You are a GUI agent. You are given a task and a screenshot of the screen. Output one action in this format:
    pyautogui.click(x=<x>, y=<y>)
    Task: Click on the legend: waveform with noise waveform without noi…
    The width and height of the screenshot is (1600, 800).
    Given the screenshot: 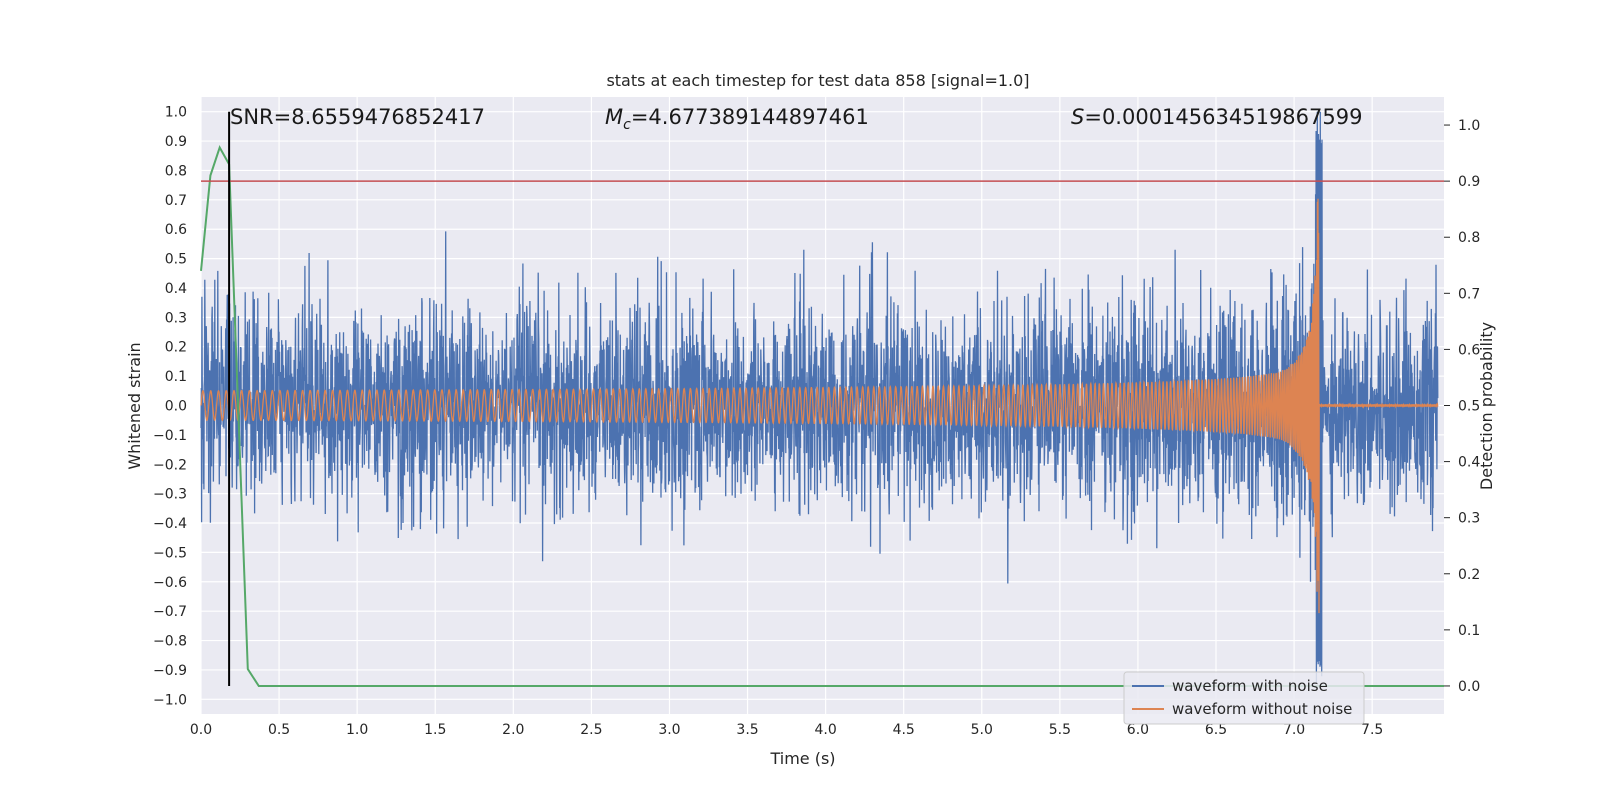 What is the action you would take?
    pyautogui.click(x=1244, y=698)
    